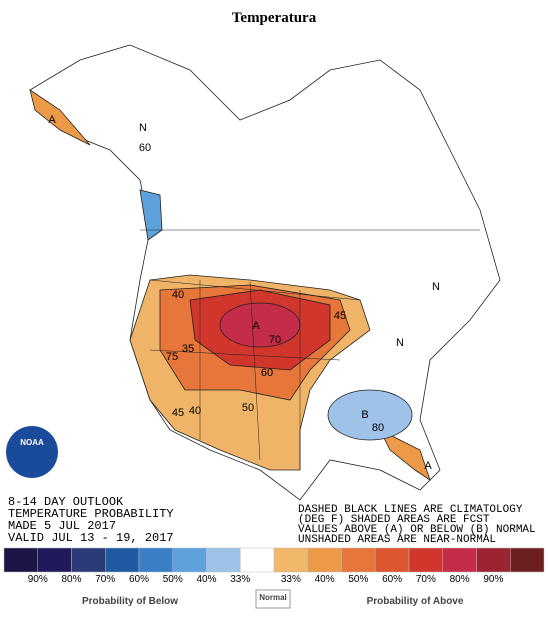  Describe the element at coordinates (248, 408) in the screenshot. I see `contour-label: 50` at that location.